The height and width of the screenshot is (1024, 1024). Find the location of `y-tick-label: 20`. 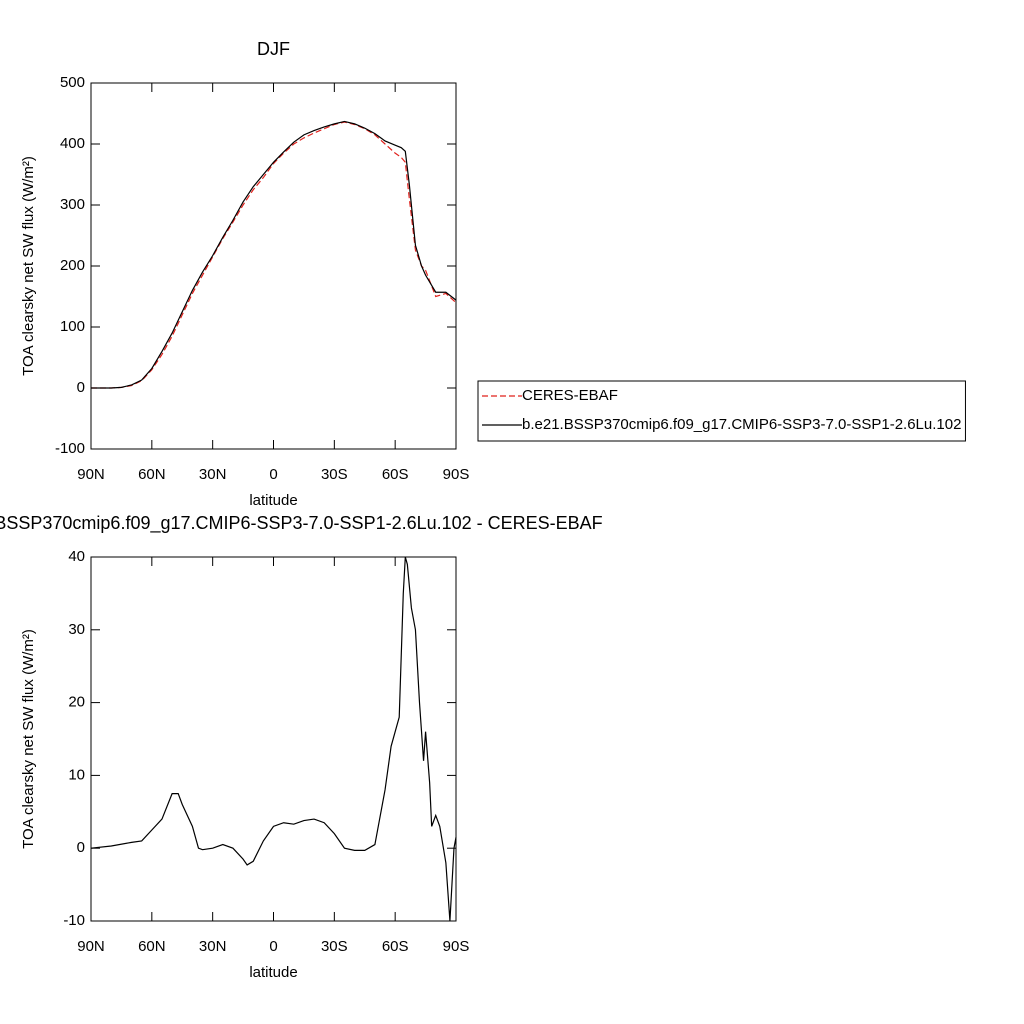

y-tick-label: 20 is located at coordinates (76, 702).